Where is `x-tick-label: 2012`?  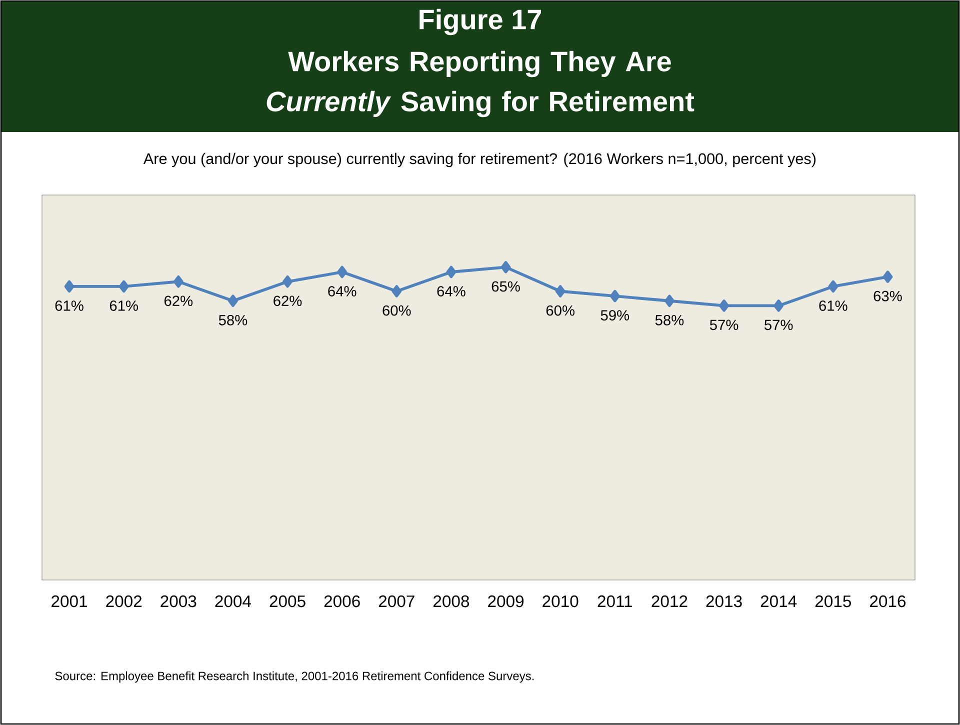 x-tick-label: 2012 is located at coordinates (670, 601).